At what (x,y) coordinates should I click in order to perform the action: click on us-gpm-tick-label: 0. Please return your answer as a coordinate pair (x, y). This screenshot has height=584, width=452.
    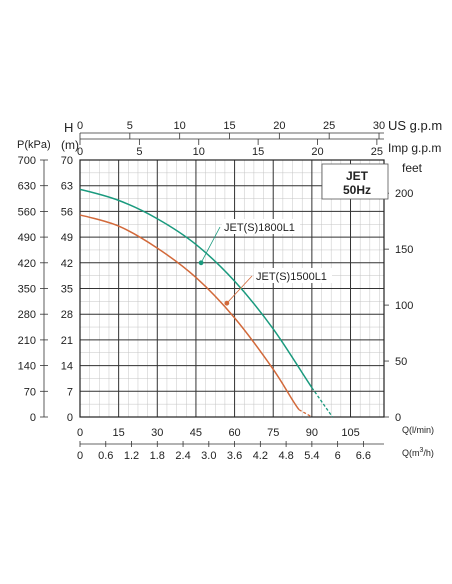
    Looking at the image, I should click on (80, 126).